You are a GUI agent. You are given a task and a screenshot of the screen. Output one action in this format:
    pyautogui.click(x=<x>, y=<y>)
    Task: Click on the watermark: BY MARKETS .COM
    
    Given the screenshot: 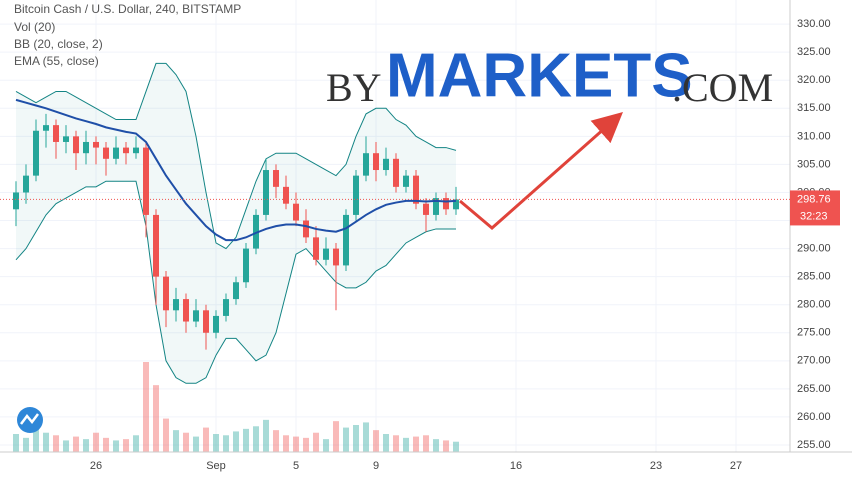 What is the action you would take?
    pyautogui.click(x=549, y=75)
    